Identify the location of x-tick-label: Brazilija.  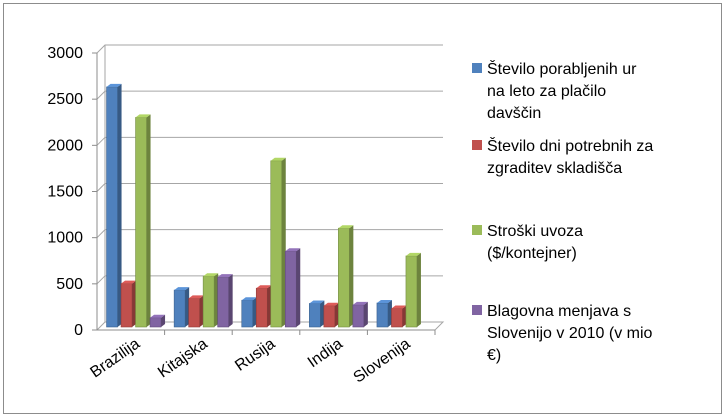
(115, 358).